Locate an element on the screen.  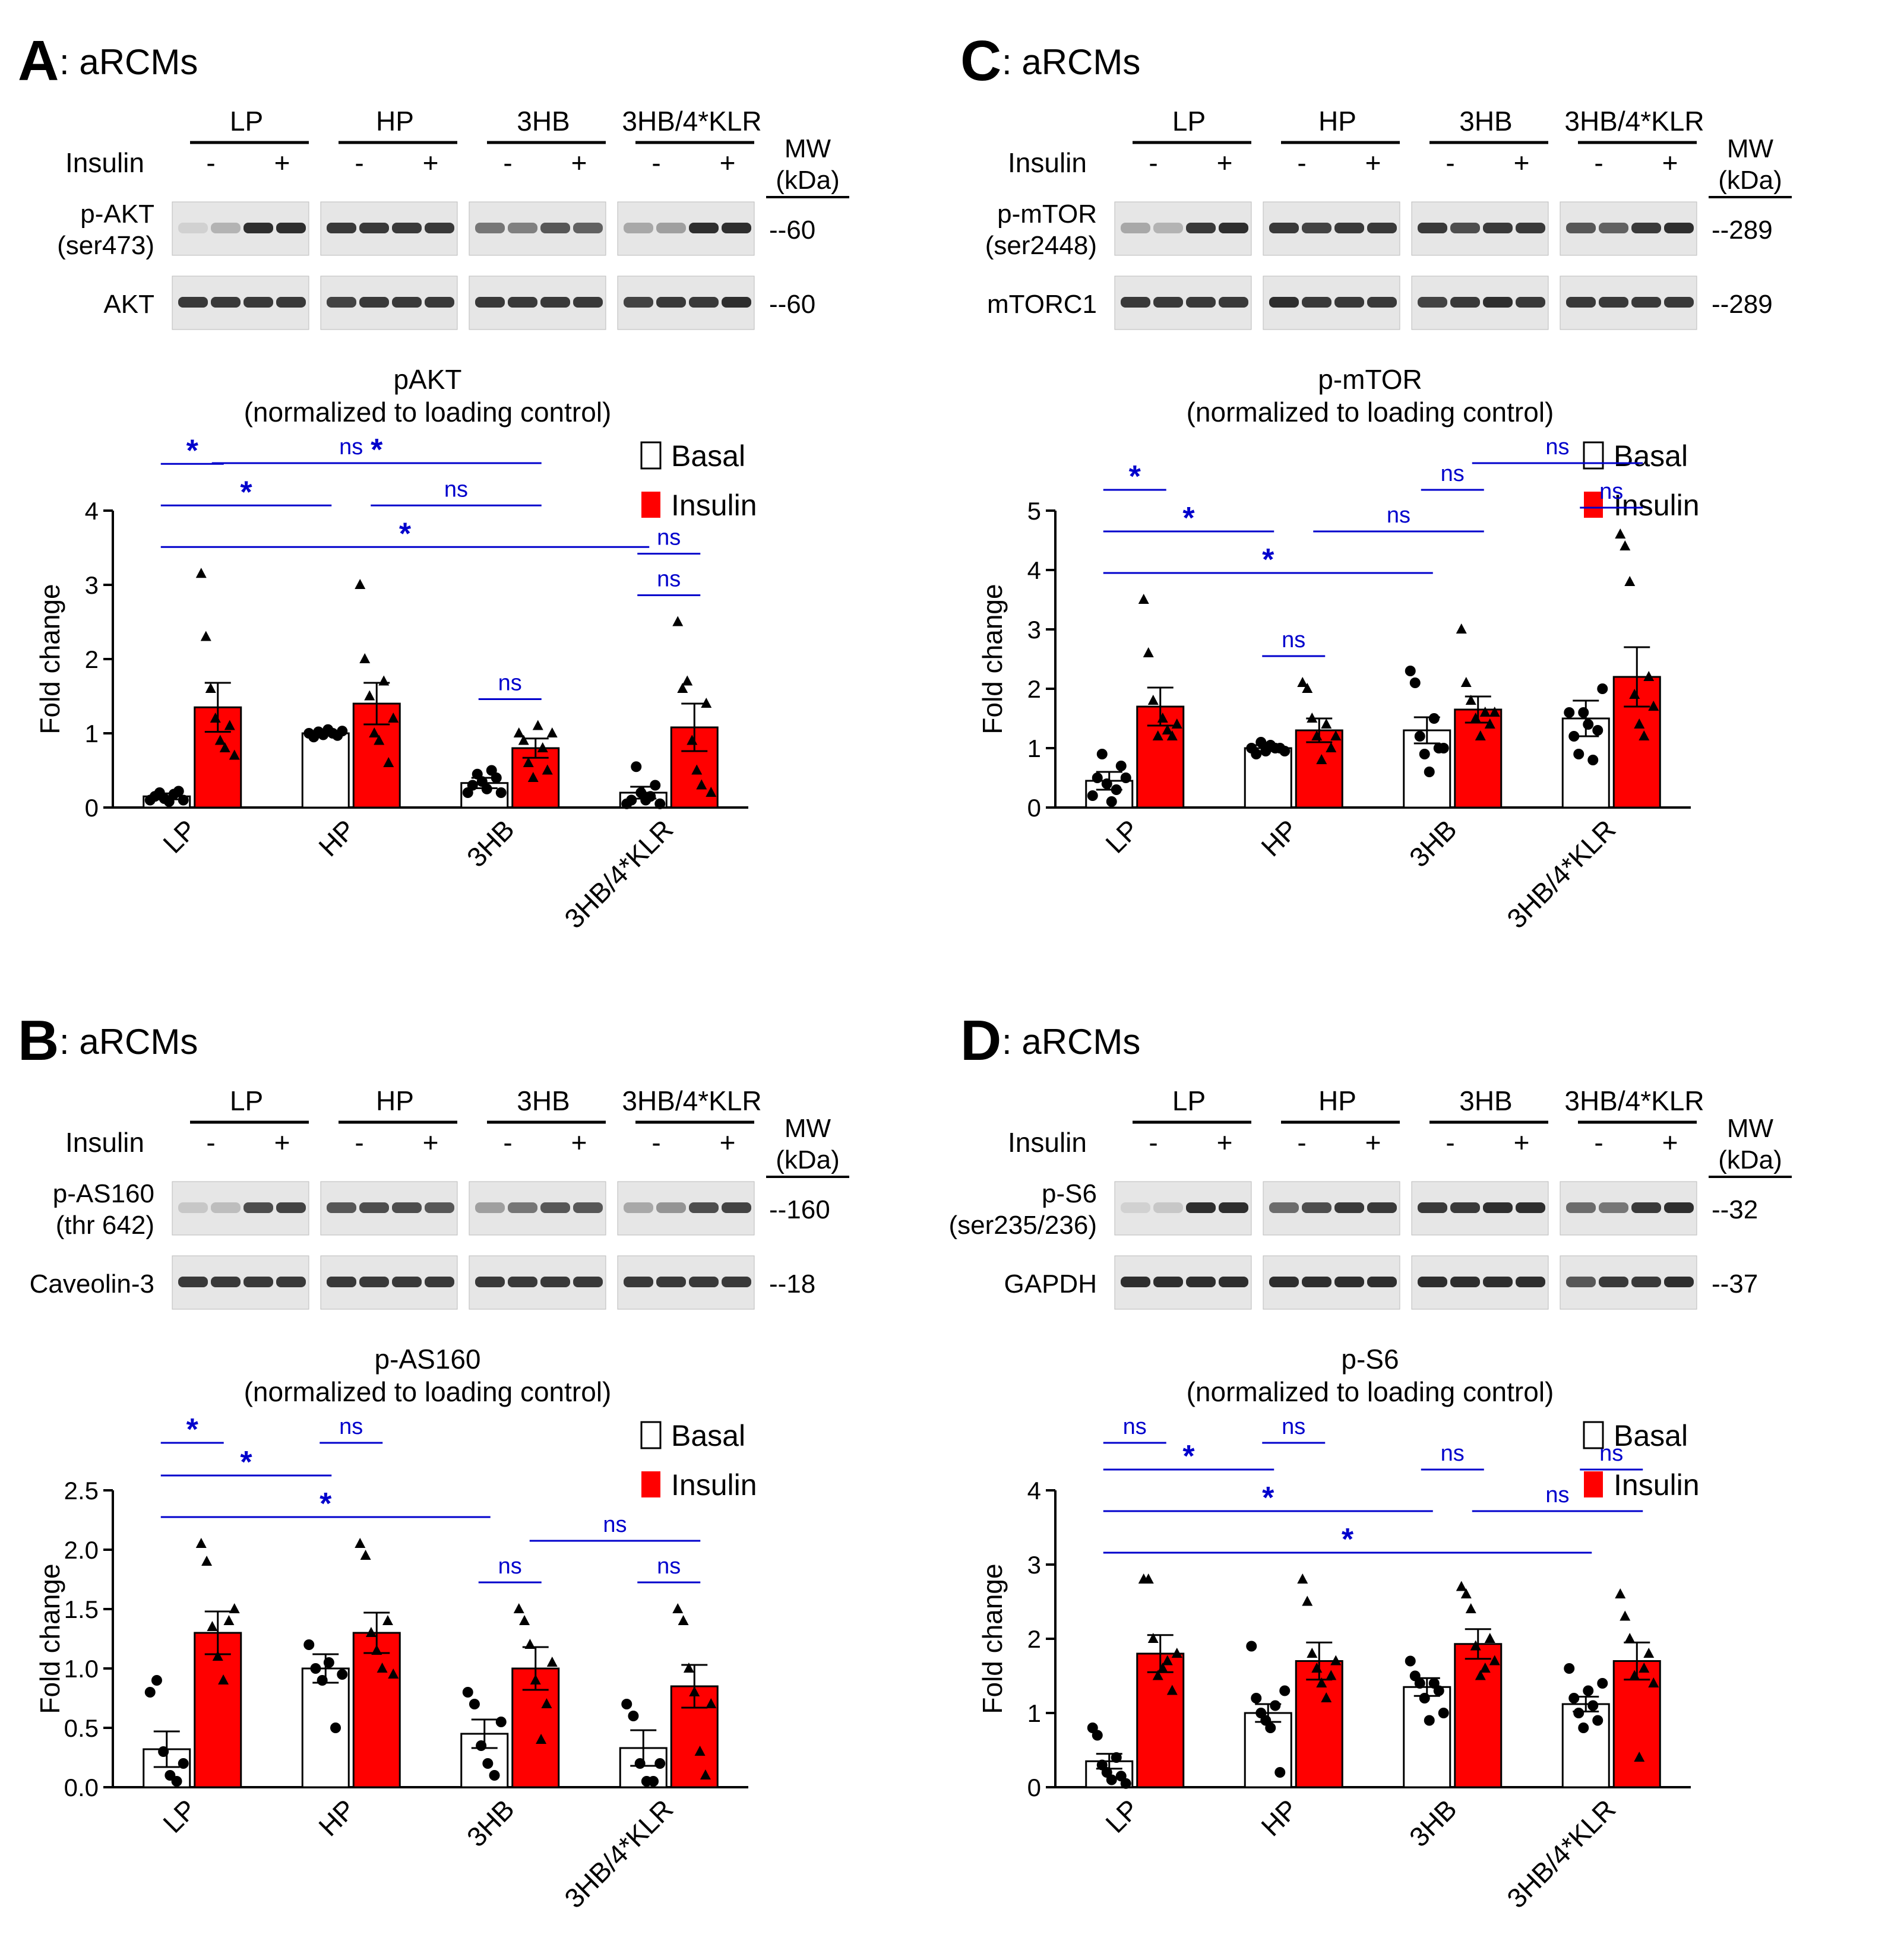
y-tick-label: 1.5 is located at coordinates (81, 1609).